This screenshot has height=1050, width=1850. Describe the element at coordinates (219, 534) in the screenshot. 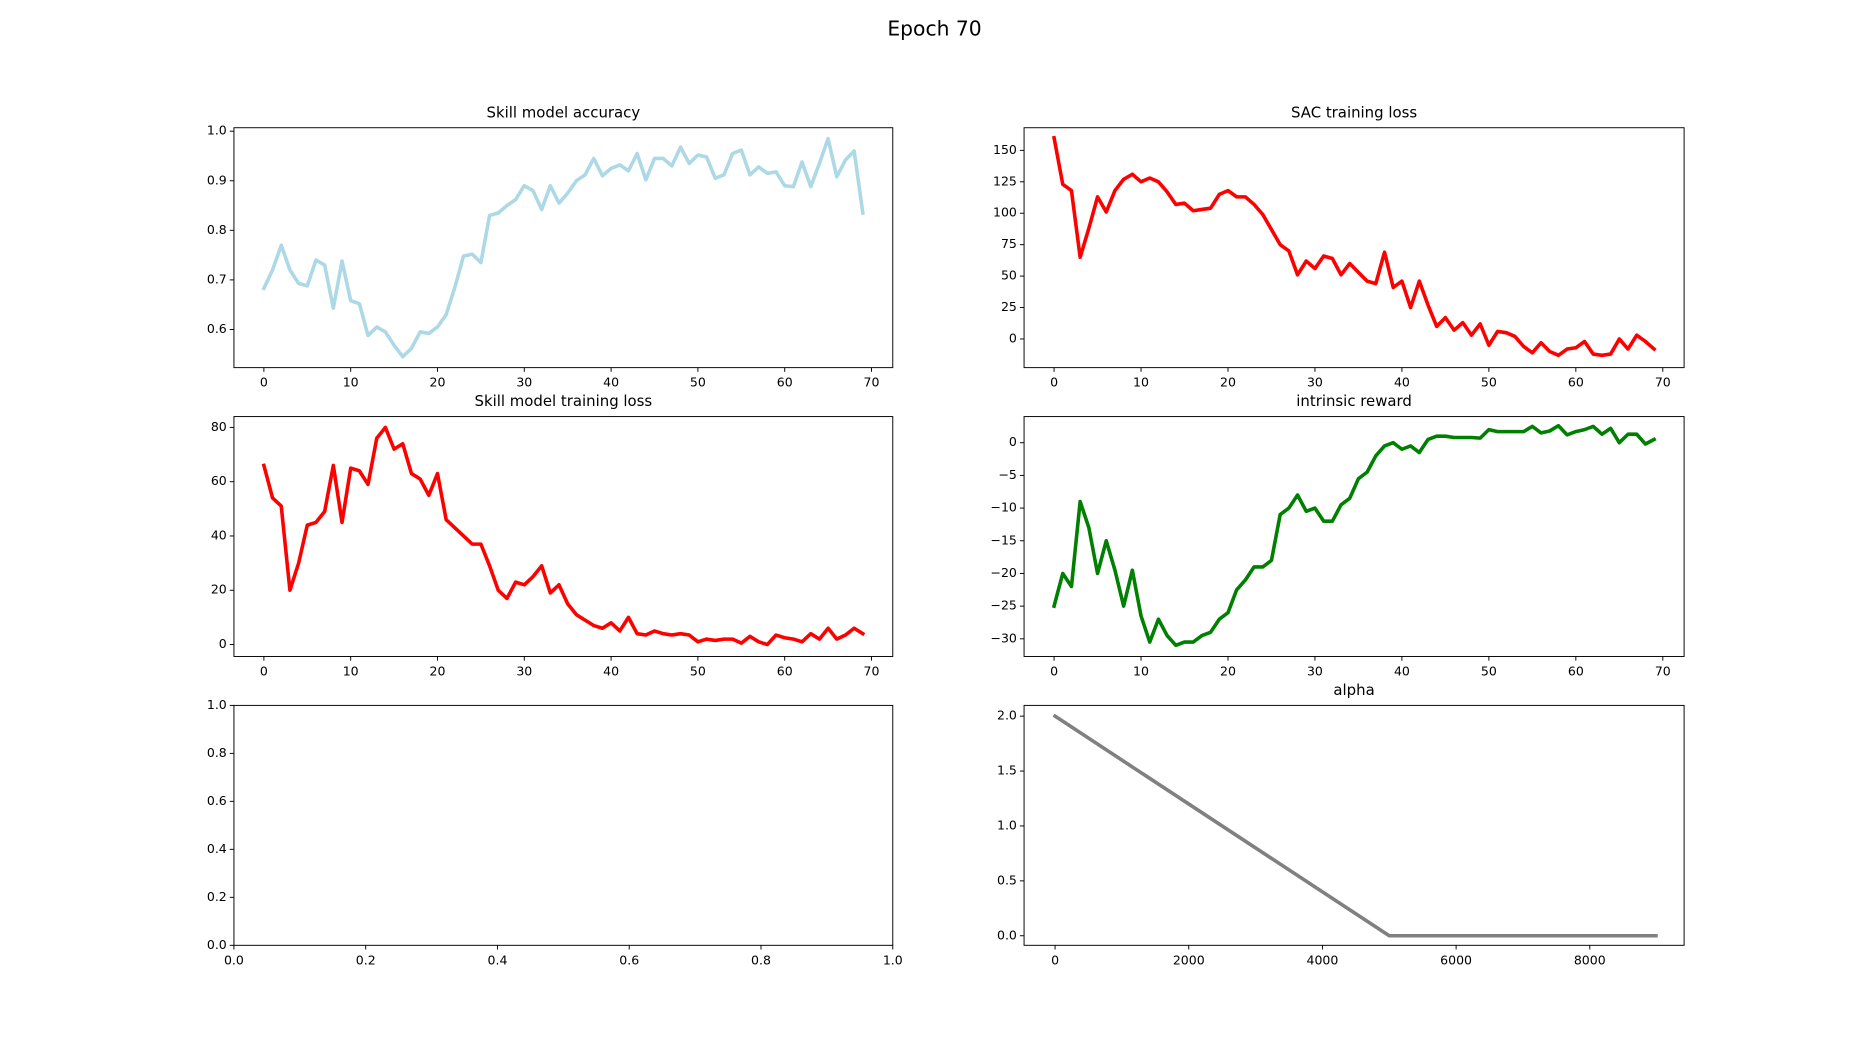

I see `y-tick-label: 40` at that location.